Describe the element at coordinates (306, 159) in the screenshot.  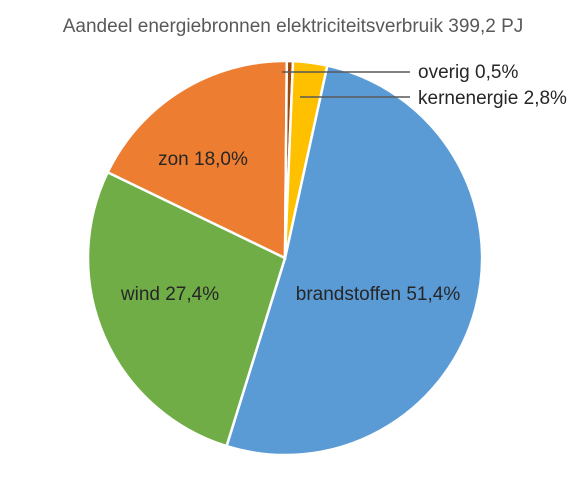
I see `slice-kernenergie` at that location.